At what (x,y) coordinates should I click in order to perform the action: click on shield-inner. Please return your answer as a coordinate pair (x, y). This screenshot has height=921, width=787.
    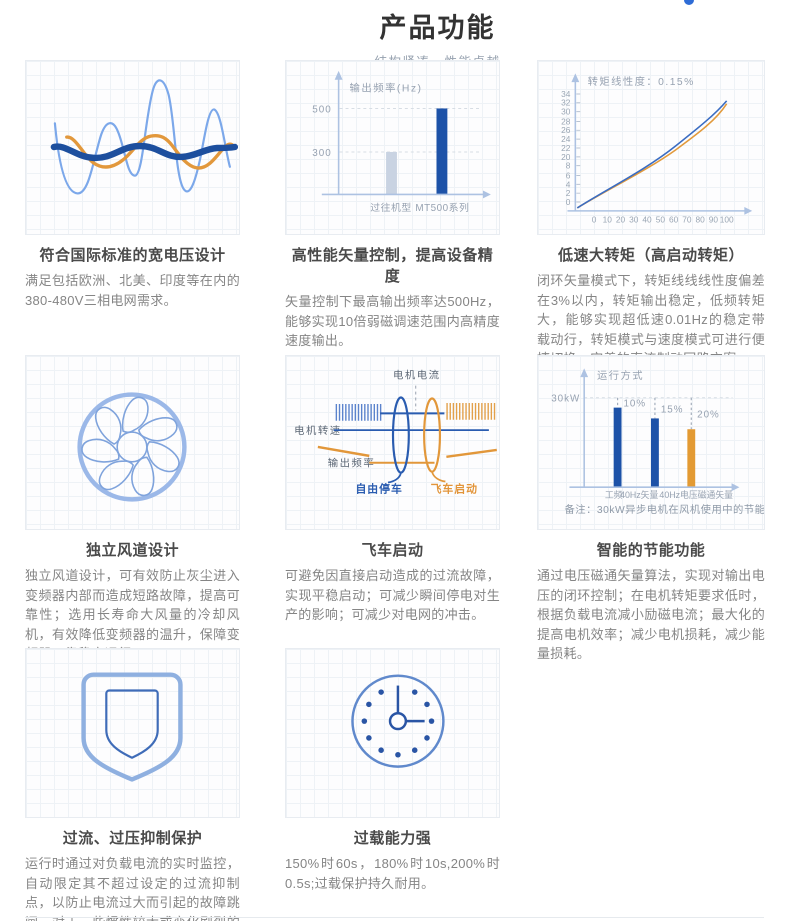
    Looking at the image, I should click on (132, 724).